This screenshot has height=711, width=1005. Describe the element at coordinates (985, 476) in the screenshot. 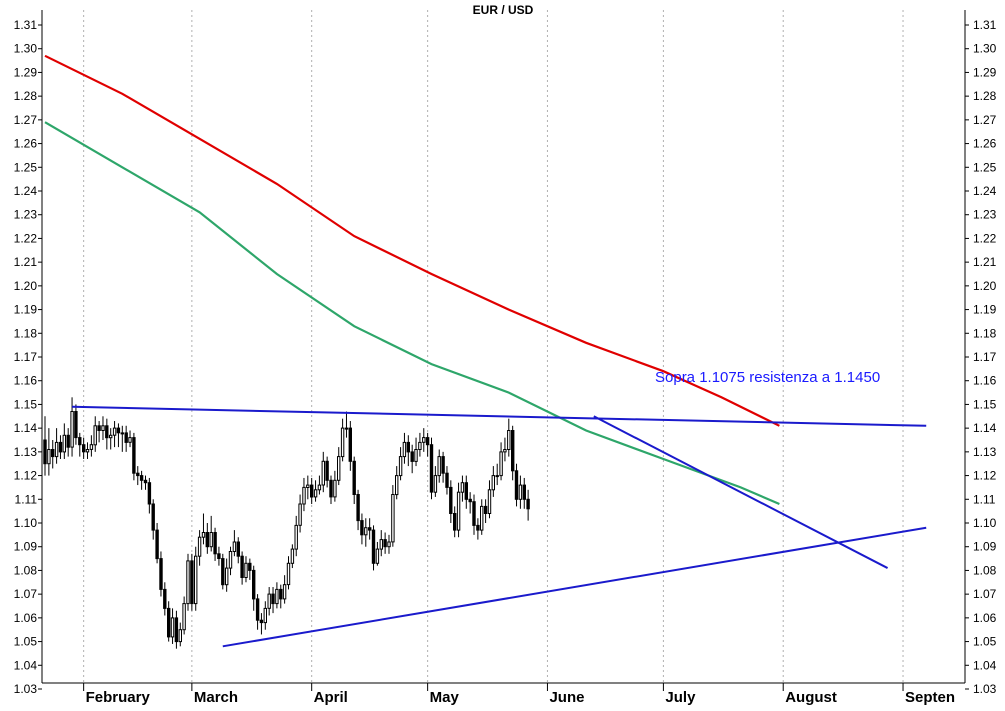

I see `y-tick-label: 1.12` at that location.